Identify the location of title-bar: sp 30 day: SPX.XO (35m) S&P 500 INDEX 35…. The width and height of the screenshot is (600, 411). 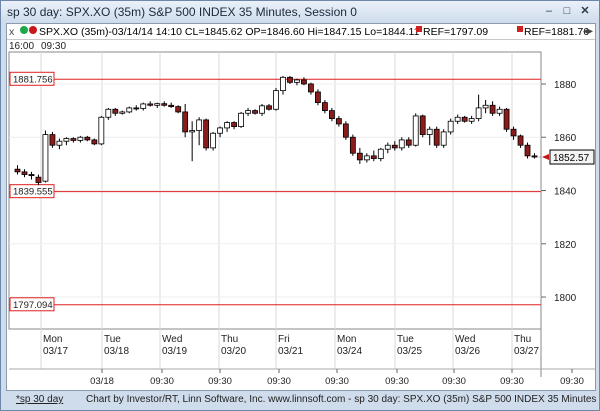
(300, 12).